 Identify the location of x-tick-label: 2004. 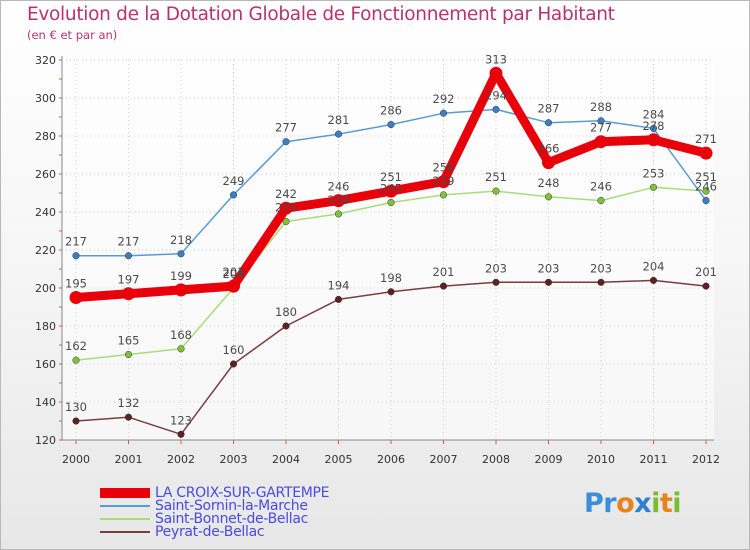
(286, 459).